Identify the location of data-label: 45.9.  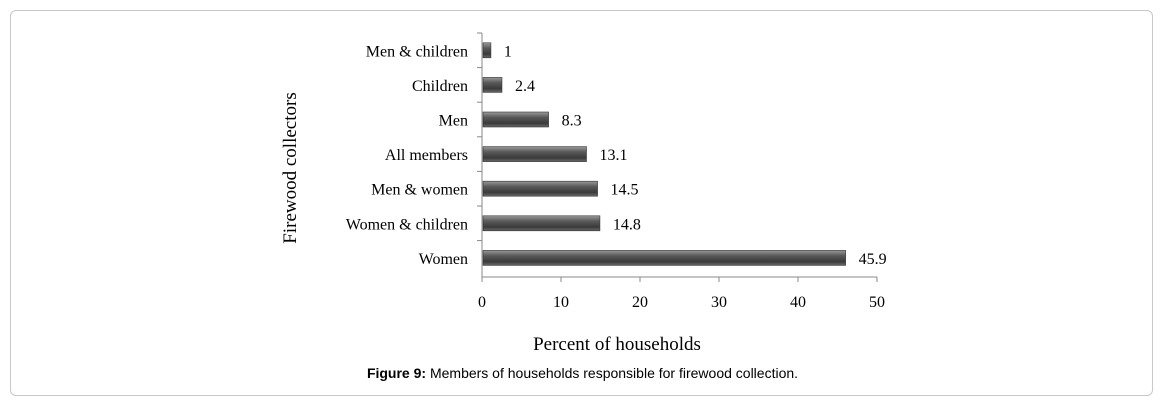
(873, 259).